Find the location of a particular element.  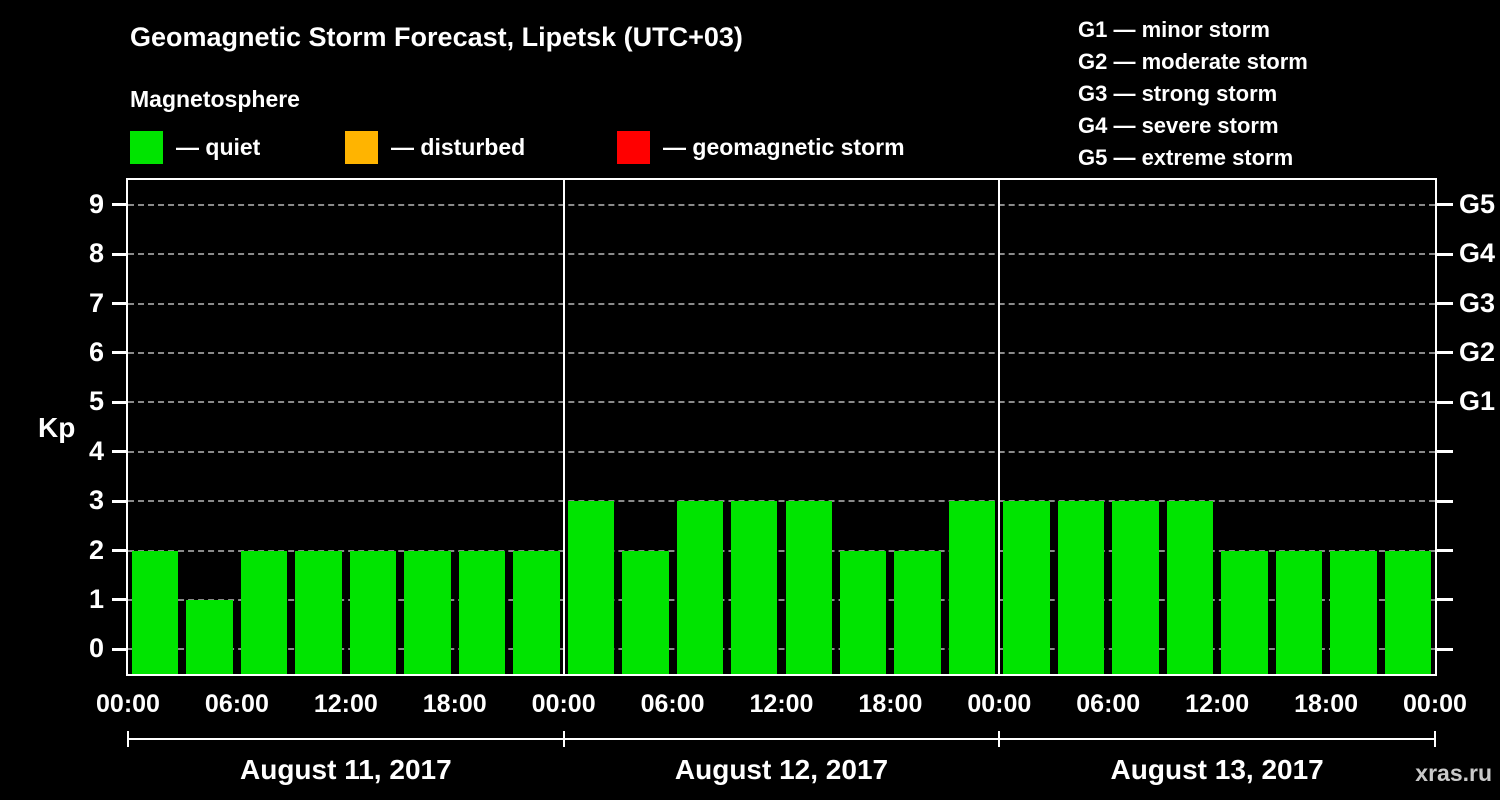

chart-subtitle: Magnetosphere is located at coordinates (215, 99).